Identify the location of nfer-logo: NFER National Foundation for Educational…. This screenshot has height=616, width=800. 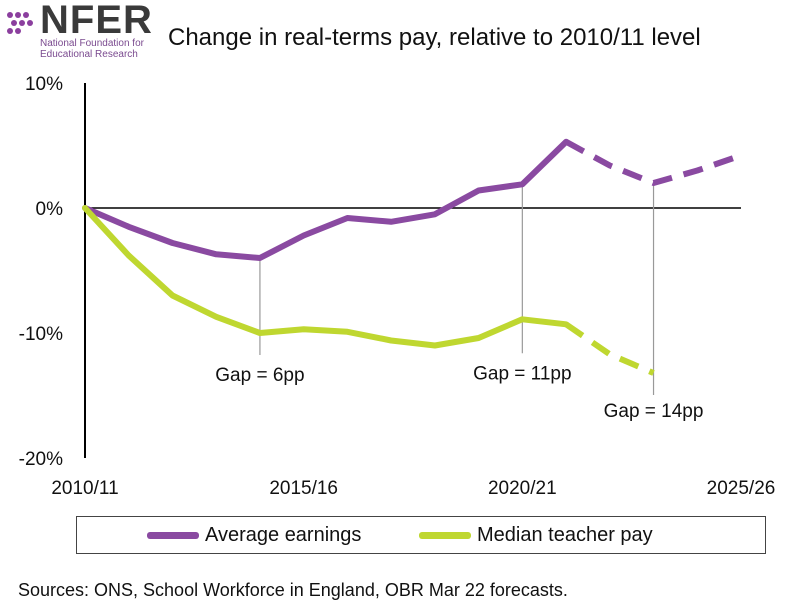
(81, 31).